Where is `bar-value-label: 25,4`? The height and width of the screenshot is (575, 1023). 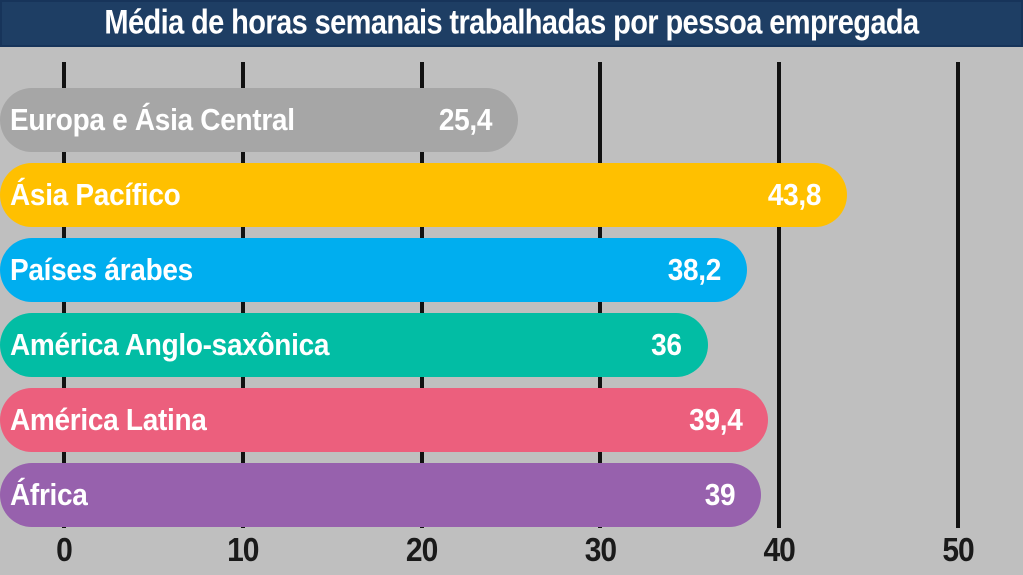 bar-value-label: 25,4 is located at coordinates (465, 119).